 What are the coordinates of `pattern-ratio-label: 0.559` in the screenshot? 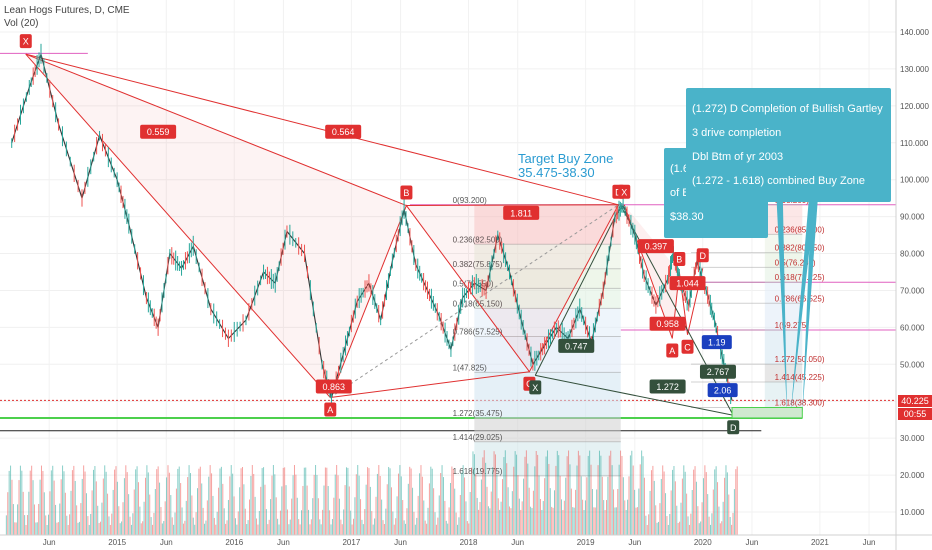 It's located at (158, 131).